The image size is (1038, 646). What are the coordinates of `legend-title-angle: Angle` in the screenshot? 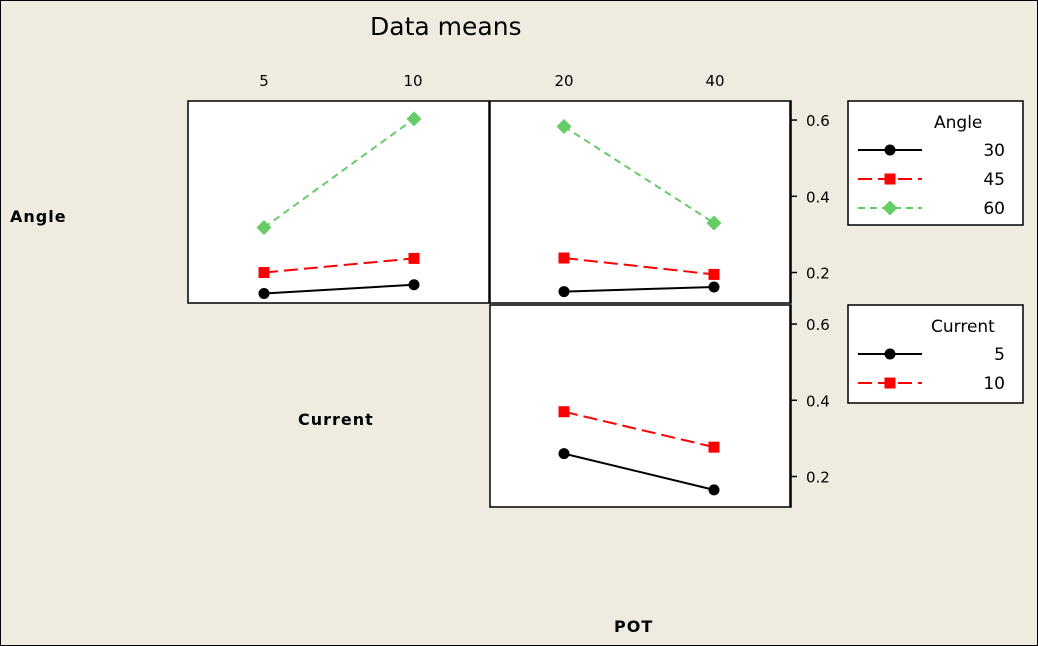 It's located at (958, 123).